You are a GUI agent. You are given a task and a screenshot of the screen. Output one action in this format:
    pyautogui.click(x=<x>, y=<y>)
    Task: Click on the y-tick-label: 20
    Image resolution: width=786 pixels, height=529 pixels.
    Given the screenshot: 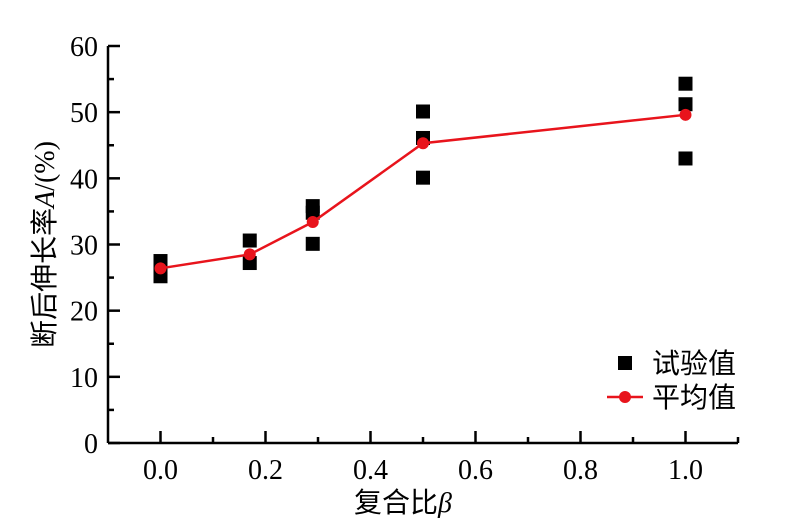 What is the action you would take?
    pyautogui.click(x=84, y=312)
    